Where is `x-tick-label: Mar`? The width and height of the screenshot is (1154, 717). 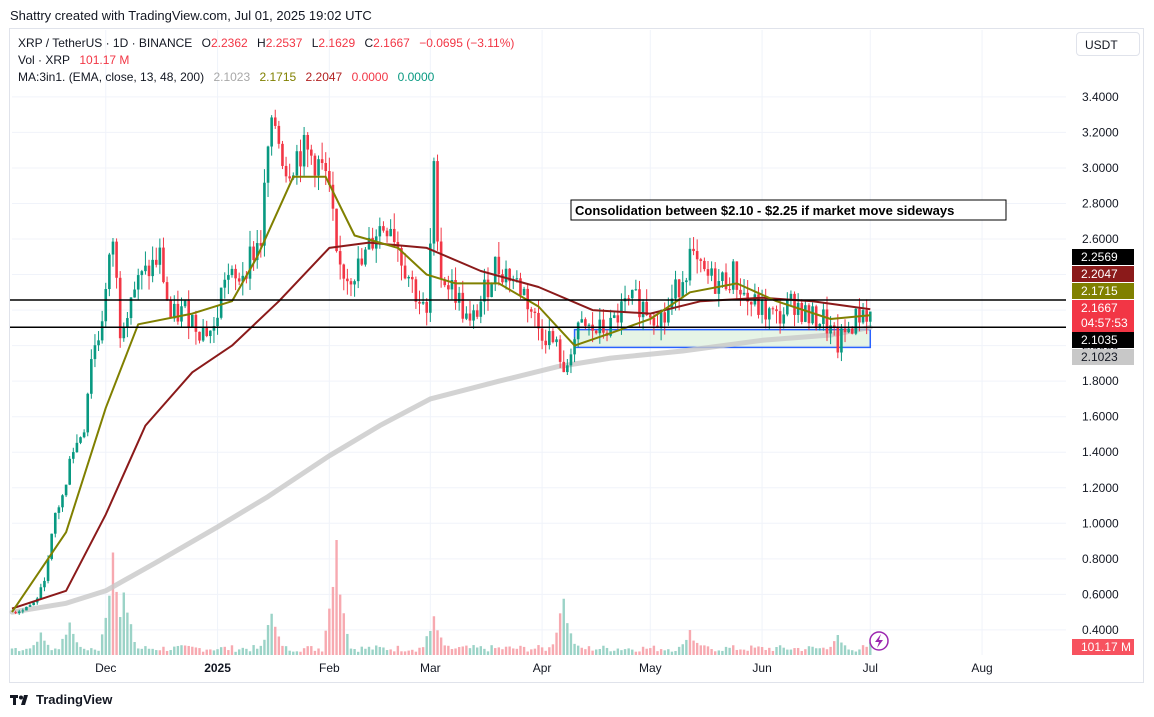 x-tick-label: Mar is located at coordinates (430, 668).